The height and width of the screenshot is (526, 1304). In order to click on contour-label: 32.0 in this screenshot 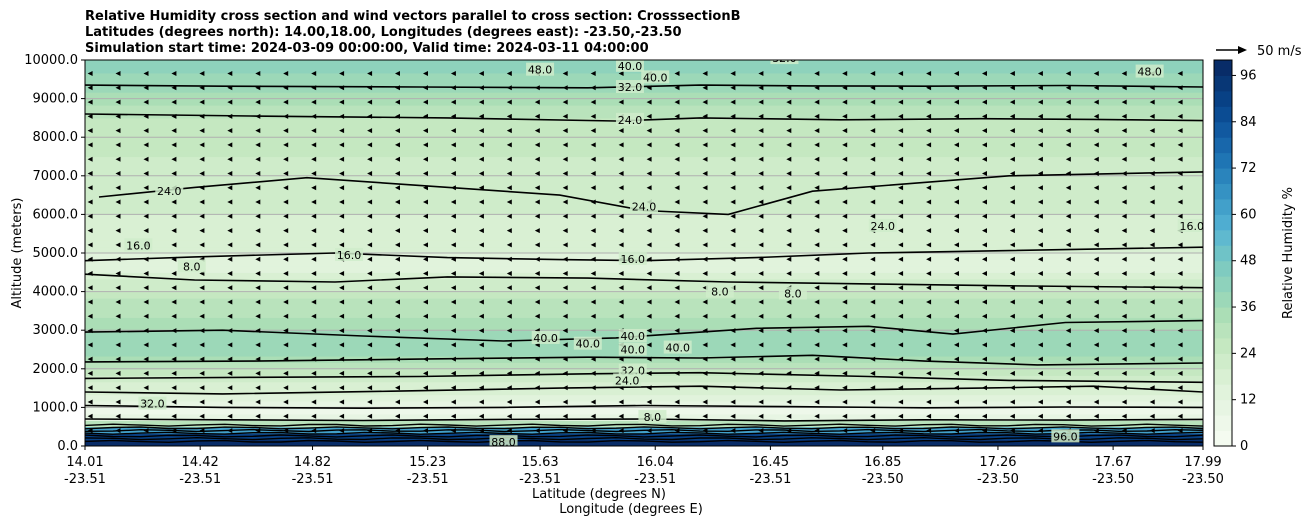, I will do `click(152, 404)`.